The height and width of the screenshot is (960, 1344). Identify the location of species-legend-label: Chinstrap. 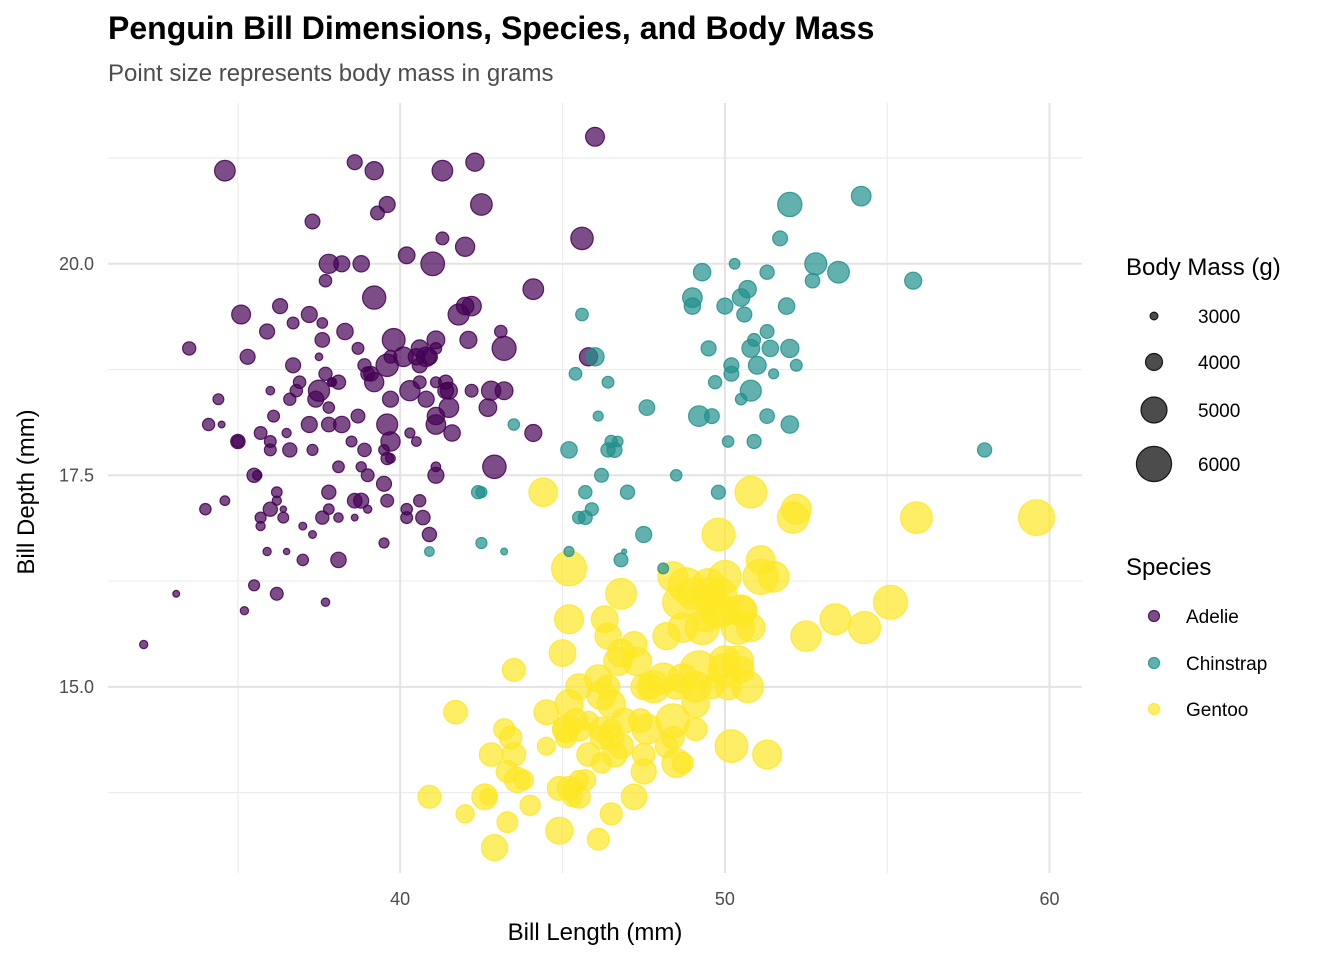
(1226, 664).